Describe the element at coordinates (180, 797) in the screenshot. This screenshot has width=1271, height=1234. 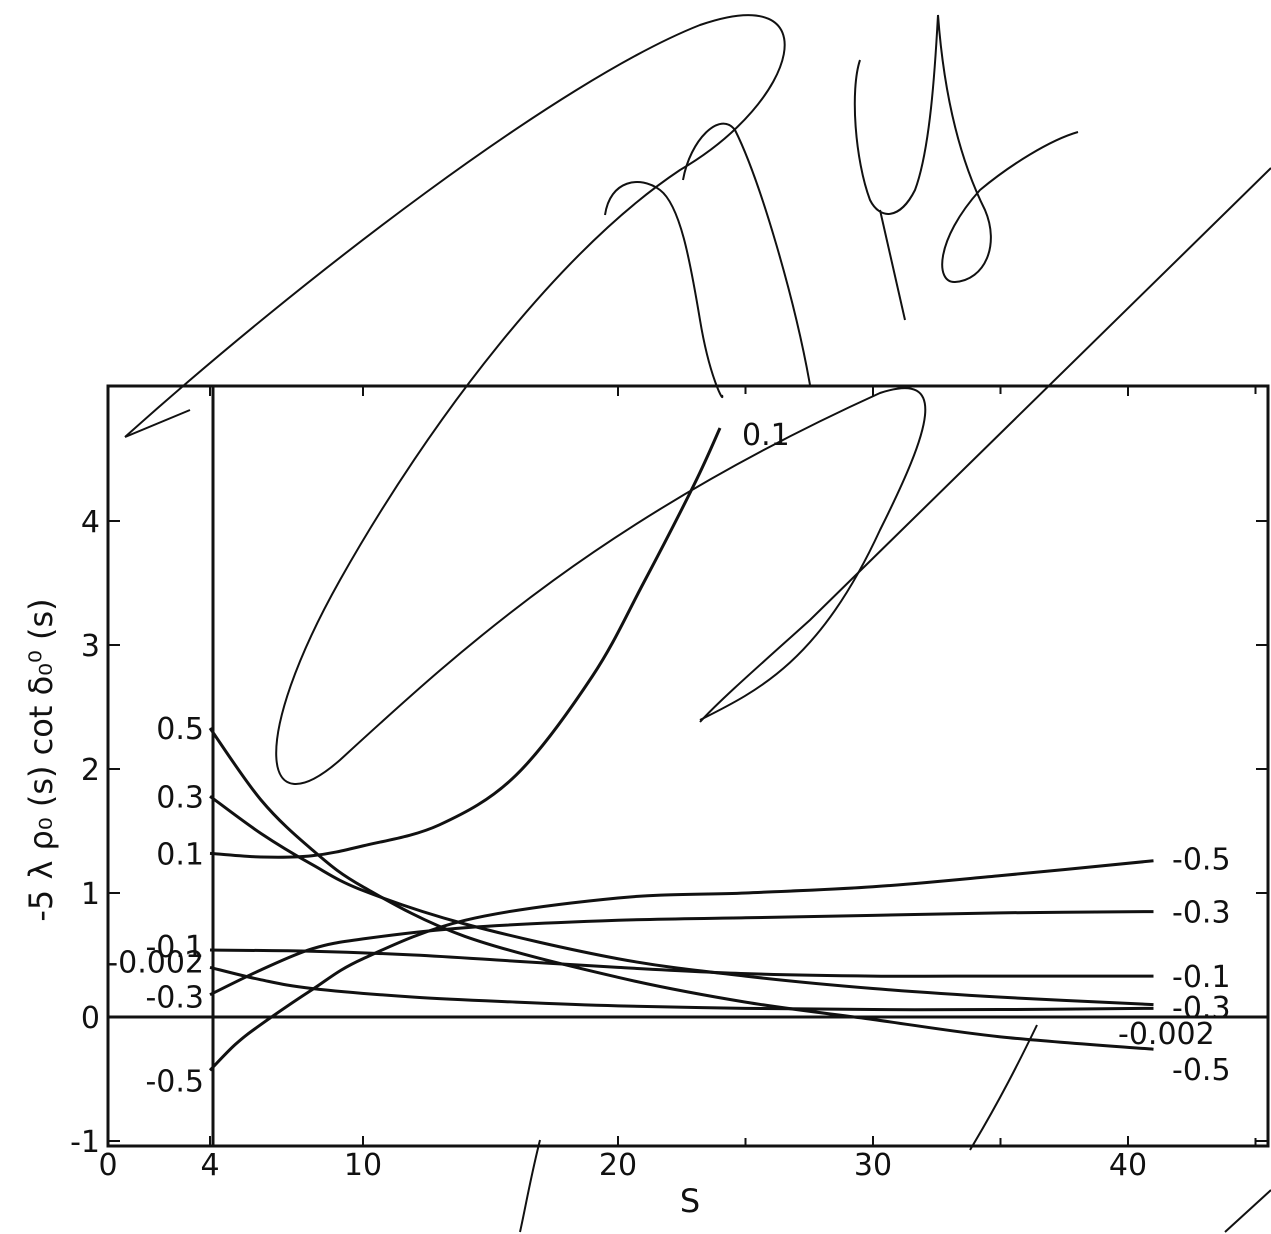
I see `series-label-left: 0.3` at that location.